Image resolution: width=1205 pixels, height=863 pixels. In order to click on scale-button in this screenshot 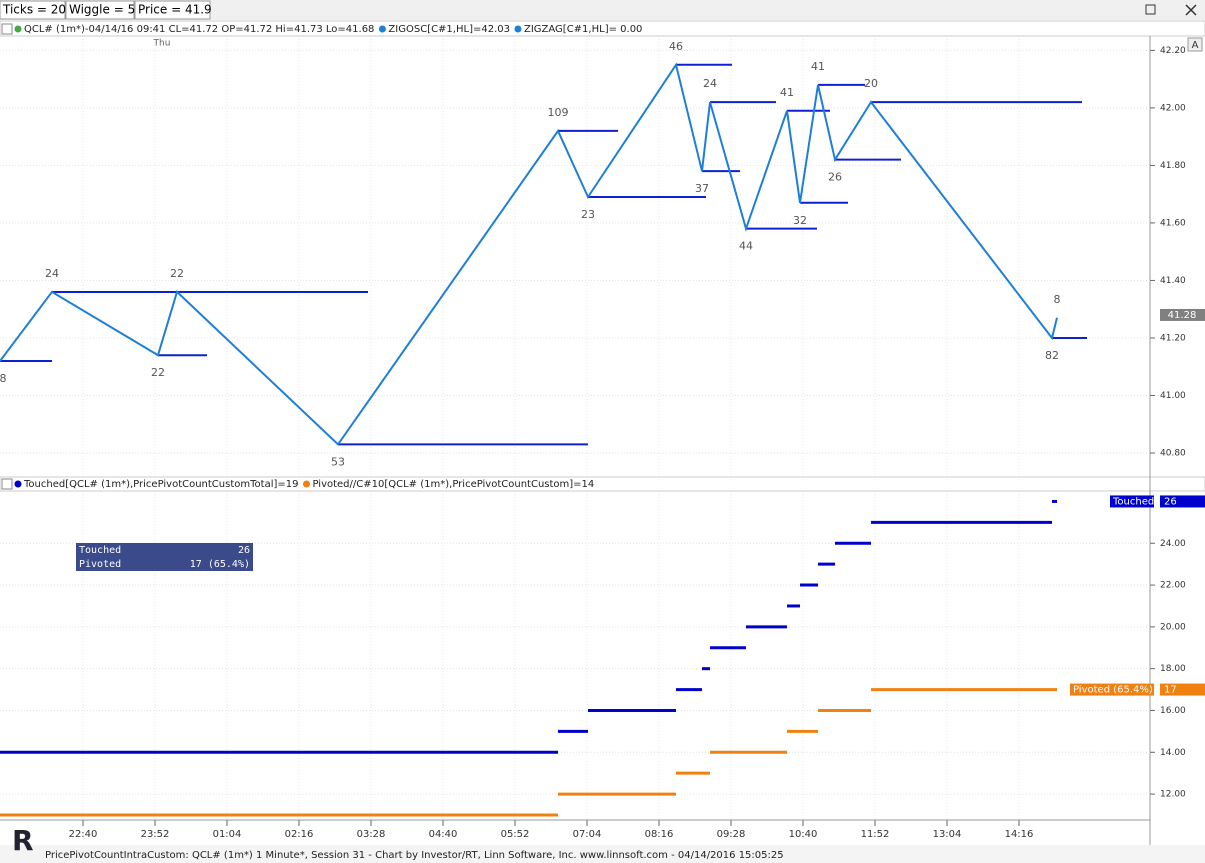, I will do `click(1195, 44)`.